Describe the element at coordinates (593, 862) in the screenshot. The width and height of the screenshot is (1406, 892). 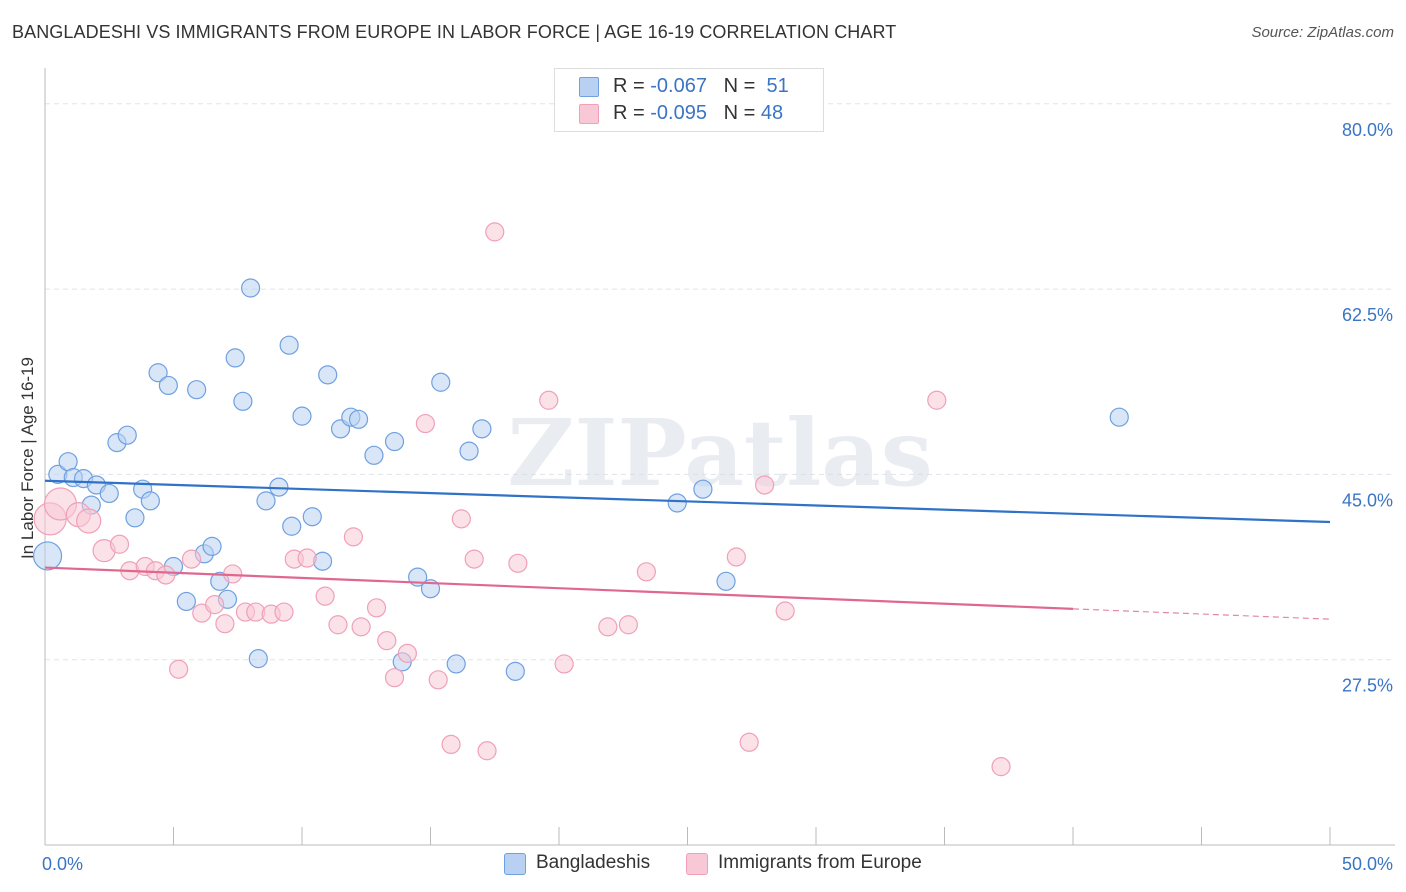
I see `legend-label: Bangladeshis` at that location.